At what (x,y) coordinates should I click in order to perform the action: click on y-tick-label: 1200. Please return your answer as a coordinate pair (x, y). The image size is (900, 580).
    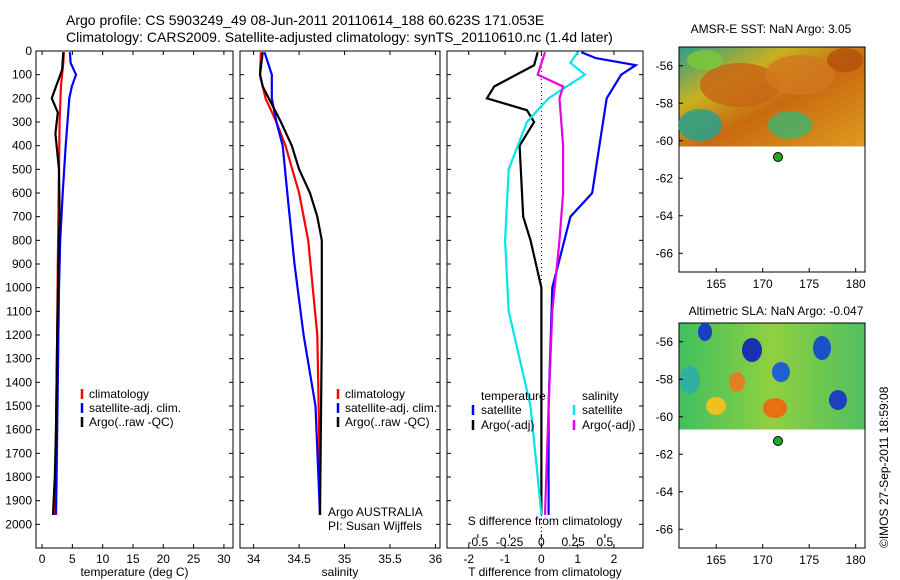
    Looking at the image, I should click on (18, 335).